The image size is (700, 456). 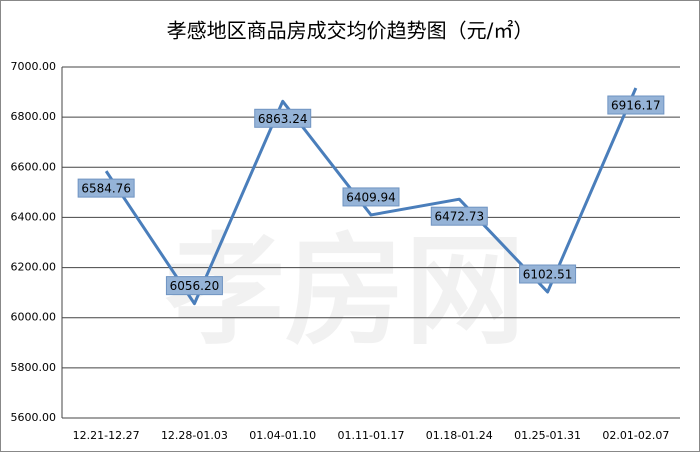 I want to click on data-label: 6056.20, so click(x=195, y=286).